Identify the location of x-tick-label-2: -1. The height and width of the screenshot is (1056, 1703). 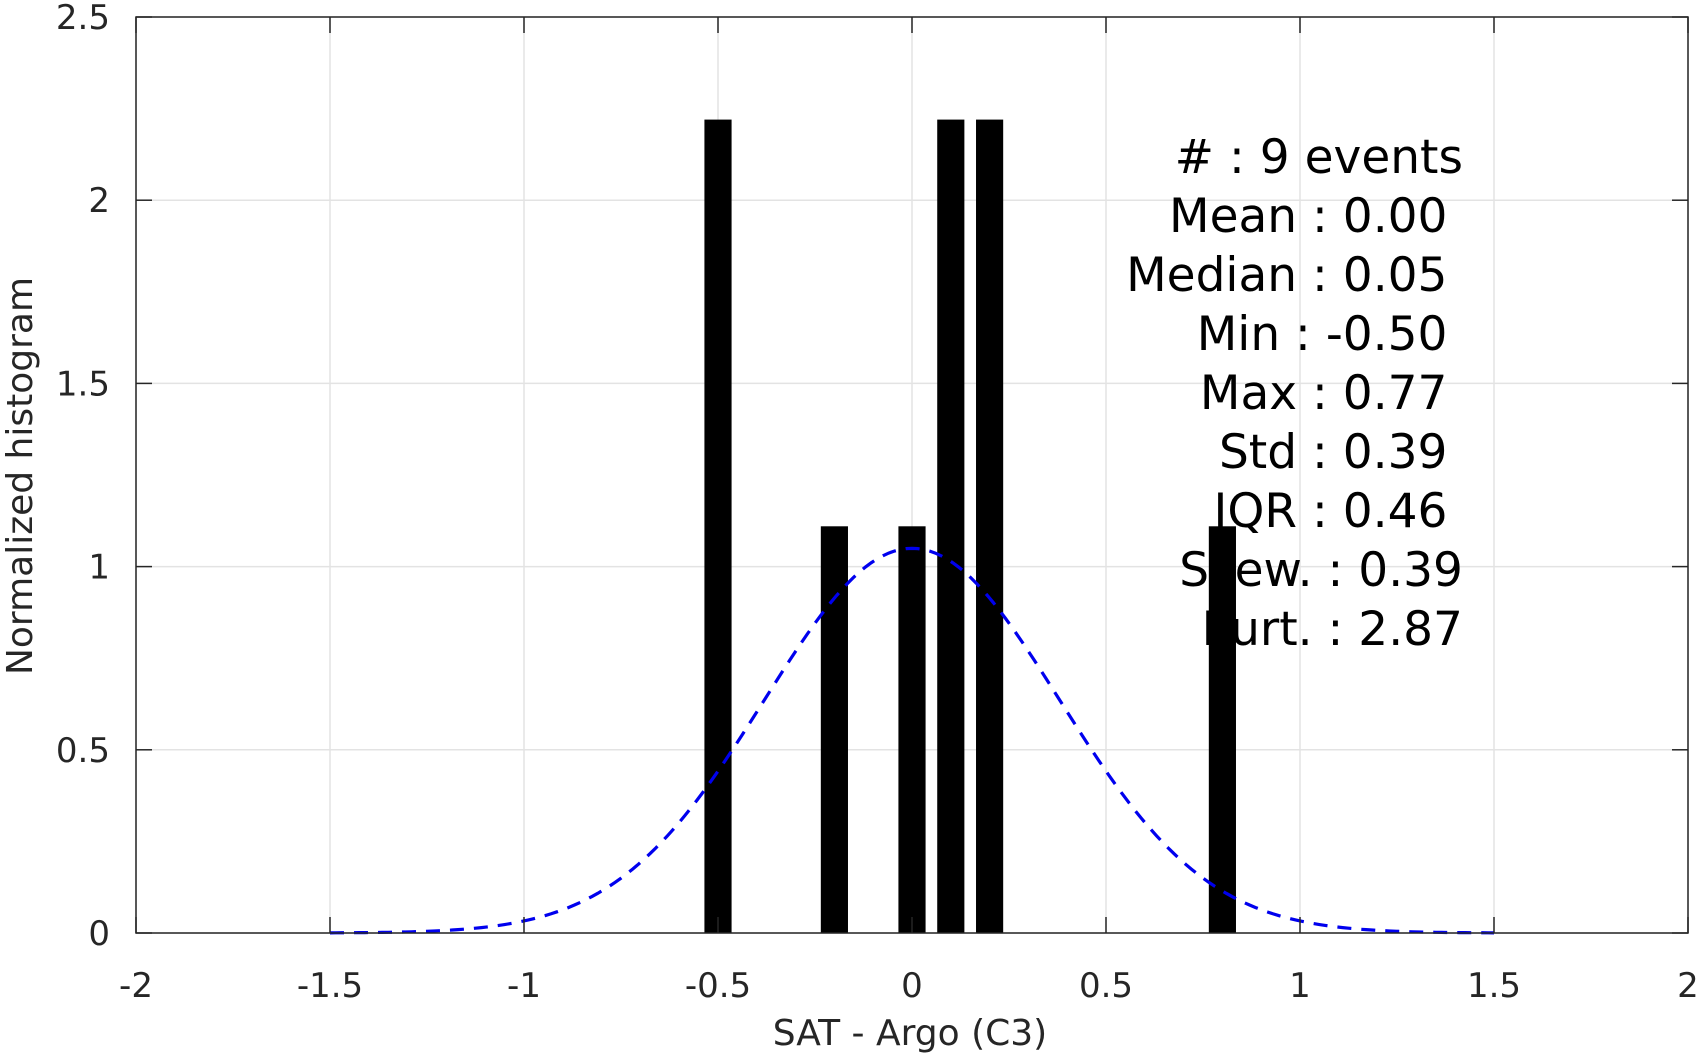
(524, 986).